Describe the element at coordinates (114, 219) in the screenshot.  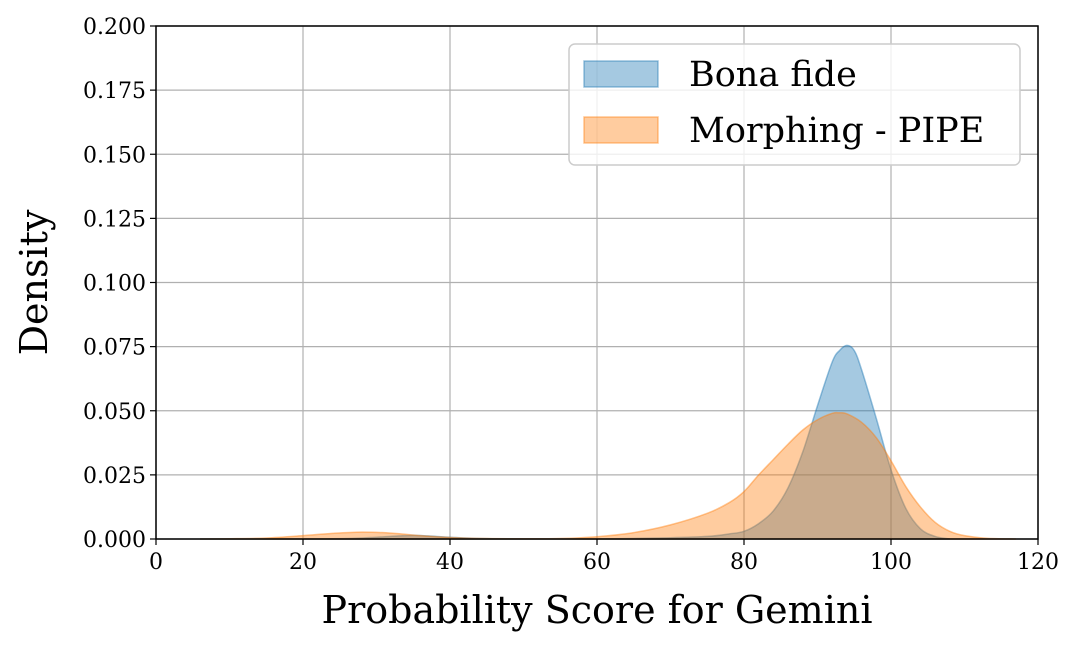
I see `y-tick-label: 0.125` at that location.